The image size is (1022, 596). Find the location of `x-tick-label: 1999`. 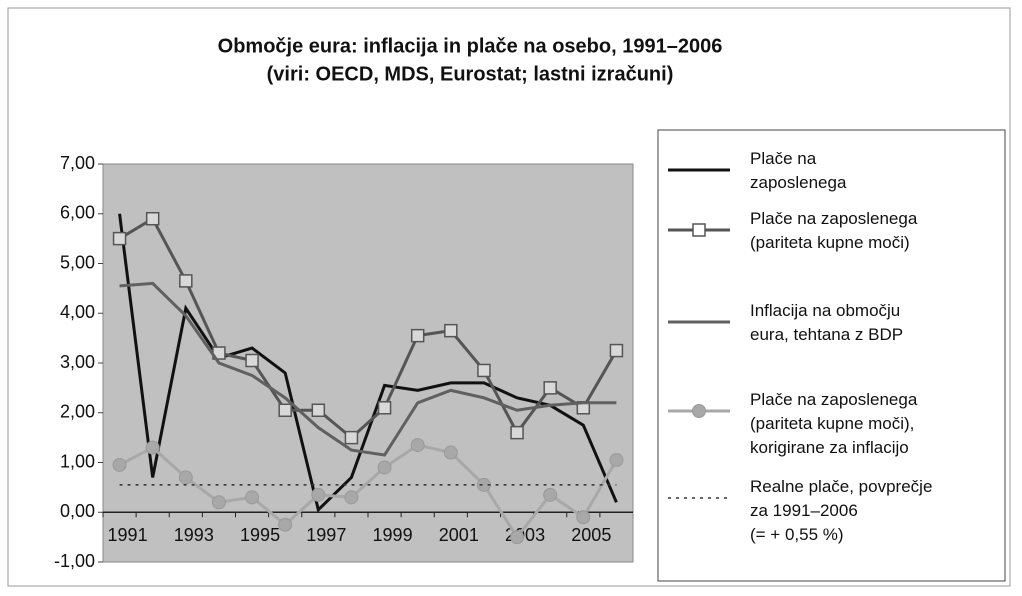

x-tick-label: 1999 is located at coordinates (393, 535).